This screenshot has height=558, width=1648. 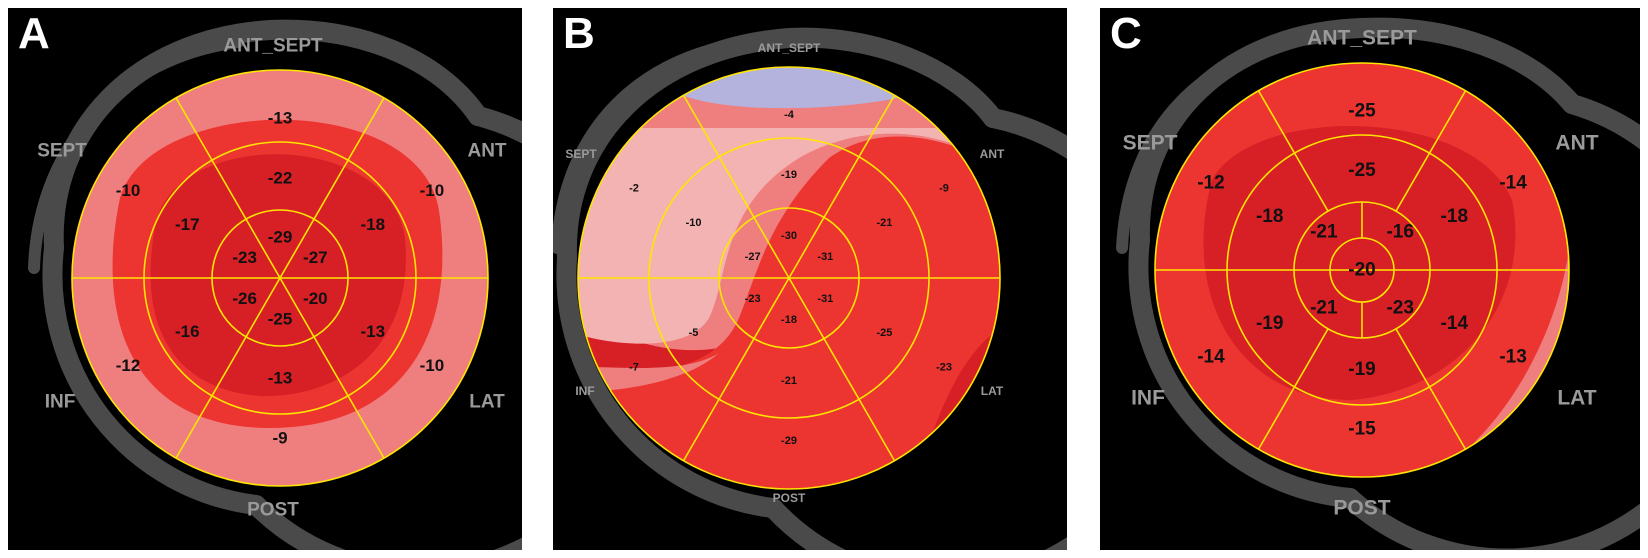 What do you see at coordinates (789, 236) in the screenshot?
I see `segment-value: -30` at bounding box center [789, 236].